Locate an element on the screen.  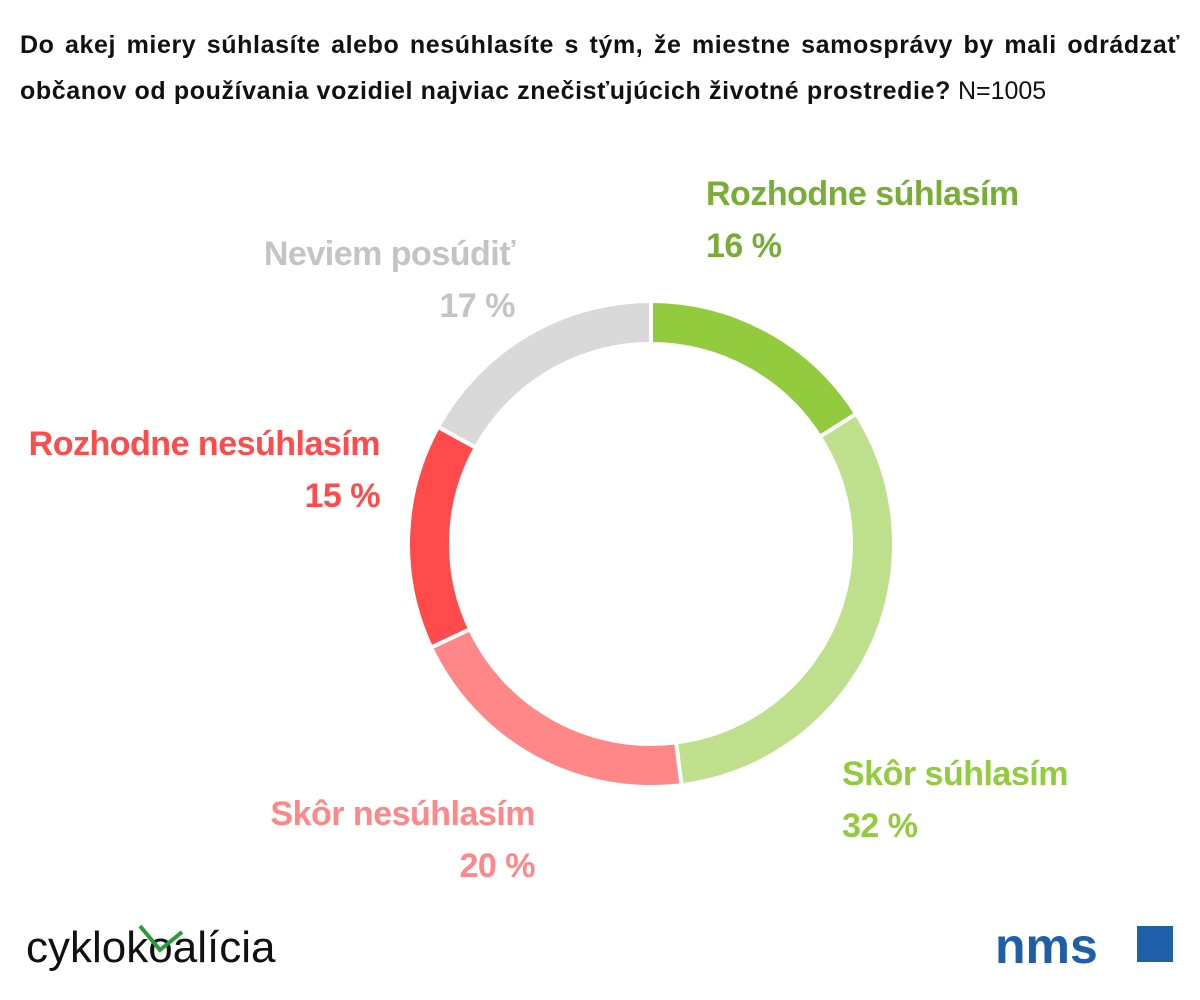
value-label: 15 % is located at coordinates (343, 496).